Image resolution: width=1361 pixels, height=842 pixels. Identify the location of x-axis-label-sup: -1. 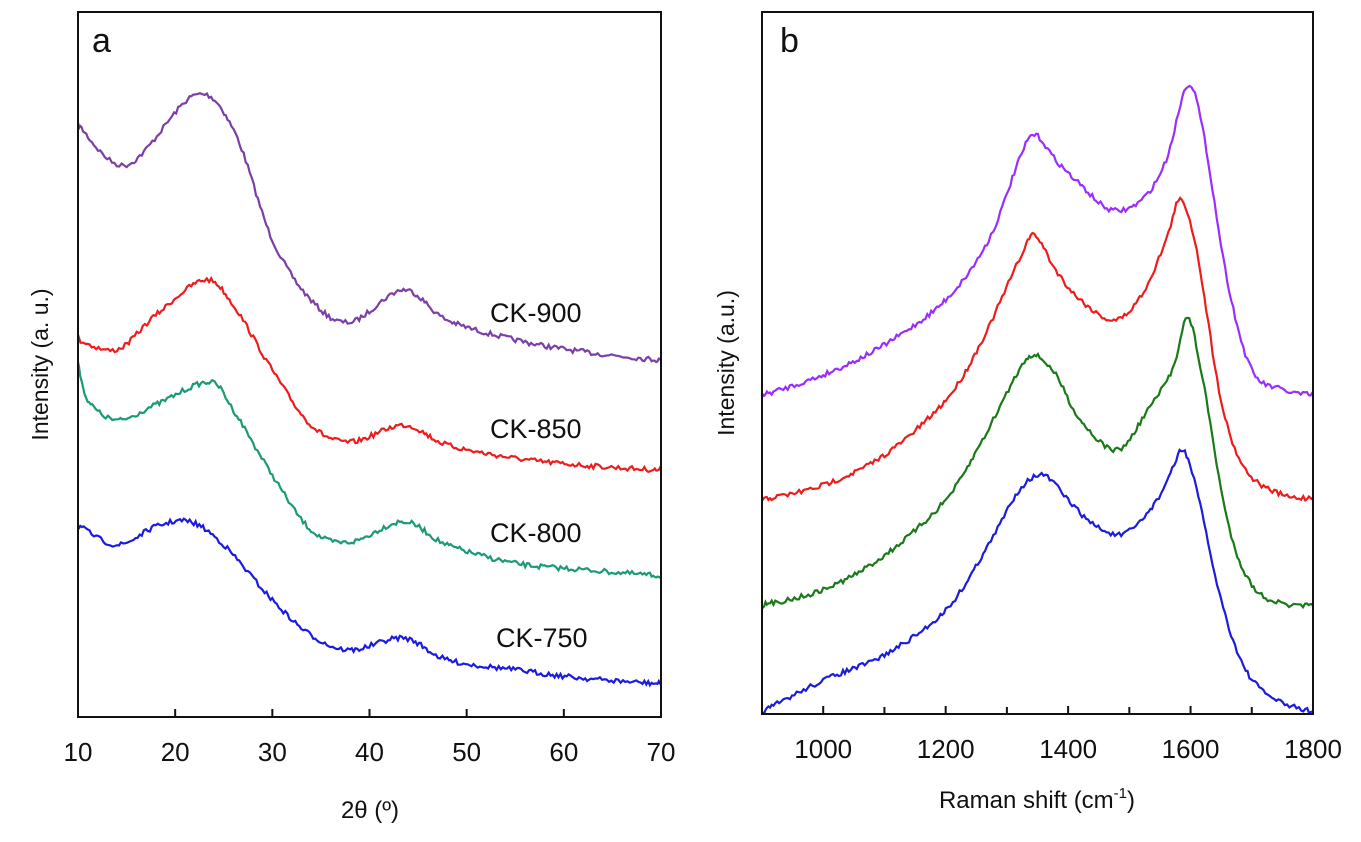
(1120, 793).